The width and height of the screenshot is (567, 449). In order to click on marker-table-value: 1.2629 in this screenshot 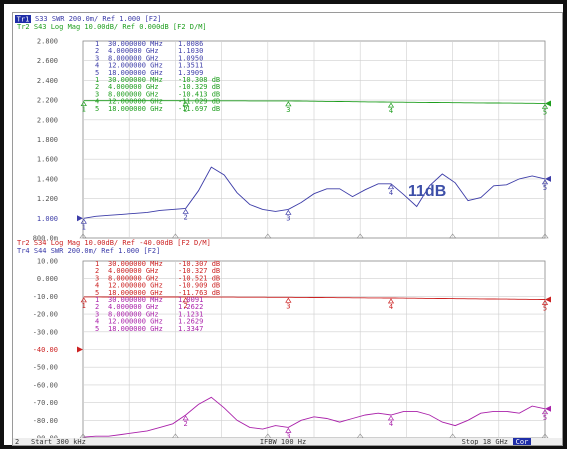, I will do `click(190, 322)`.